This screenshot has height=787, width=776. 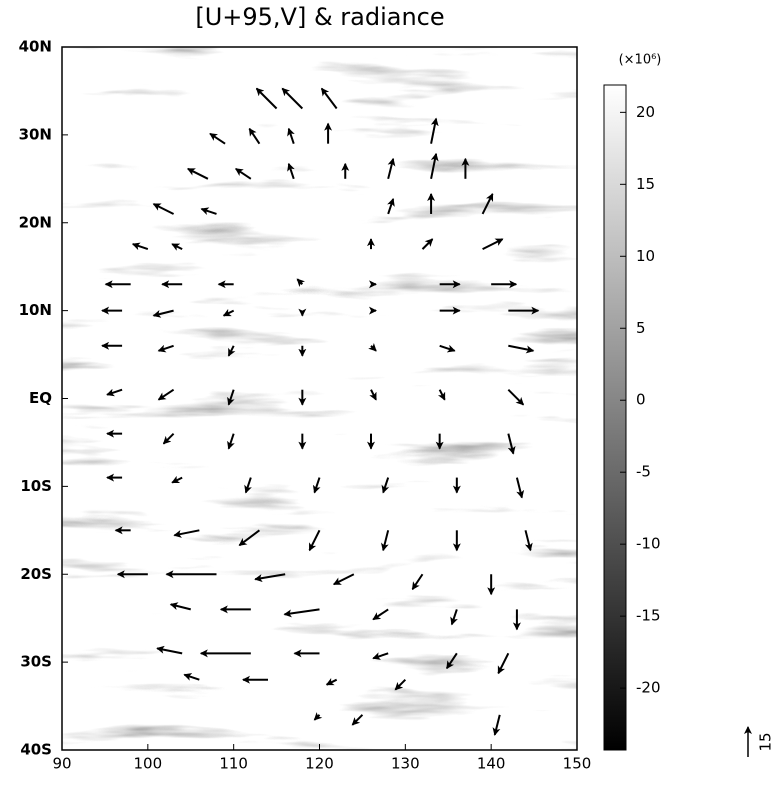 I want to click on x-tick-label: 90, so click(x=61, y=764).